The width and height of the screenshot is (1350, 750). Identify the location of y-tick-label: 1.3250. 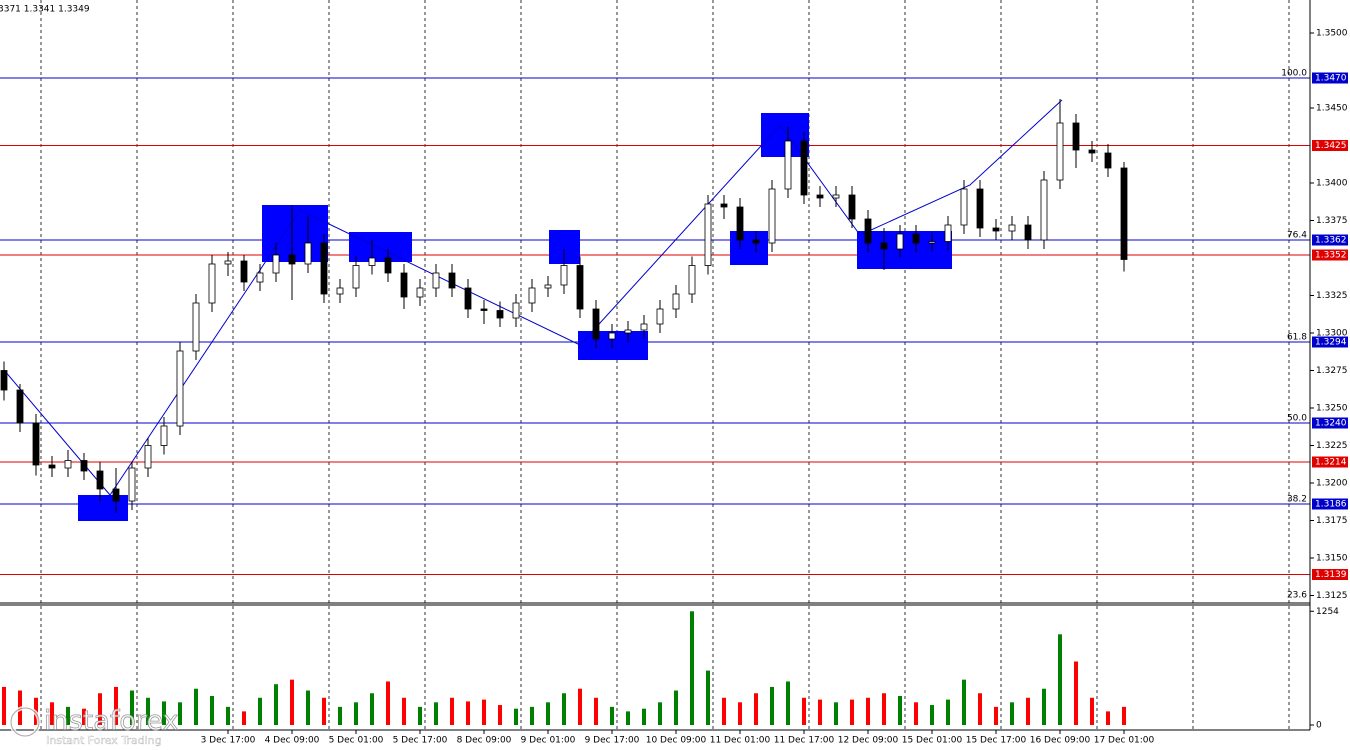
(1332, 409).